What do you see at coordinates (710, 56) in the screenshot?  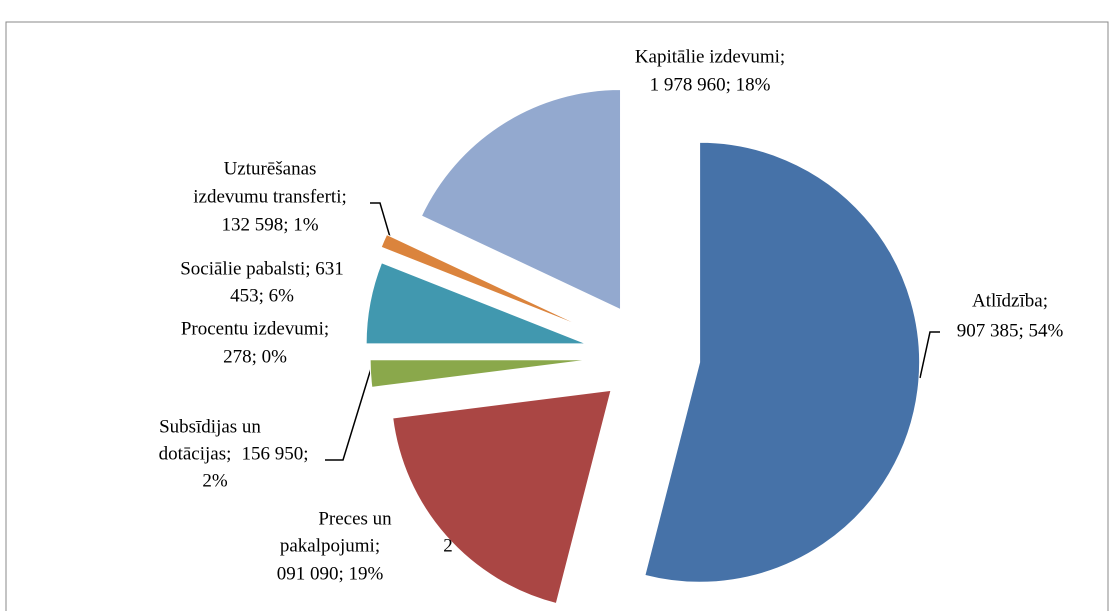 I see `data-label: Kapitālie izdevumi;` at bounding box center [710, 56].